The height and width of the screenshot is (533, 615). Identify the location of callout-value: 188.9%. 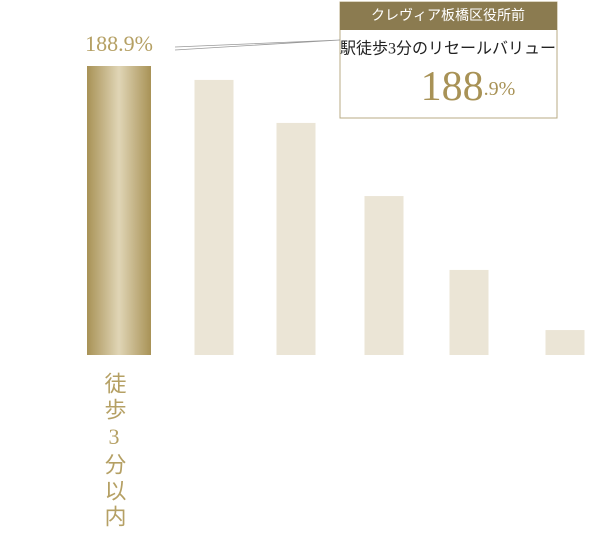
(468, 87).